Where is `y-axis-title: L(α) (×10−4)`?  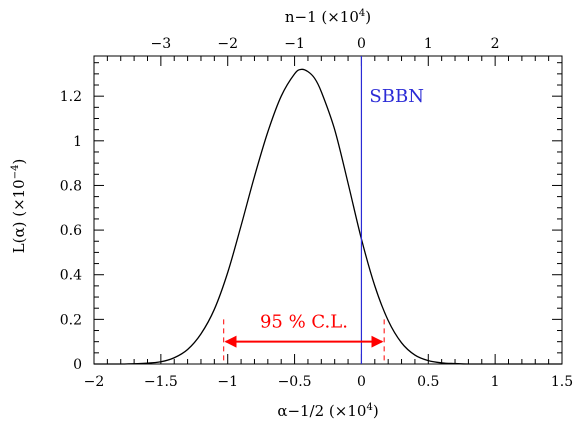
y-axis-title: L(α) (×10−4) is located at coordinates (19, 206).